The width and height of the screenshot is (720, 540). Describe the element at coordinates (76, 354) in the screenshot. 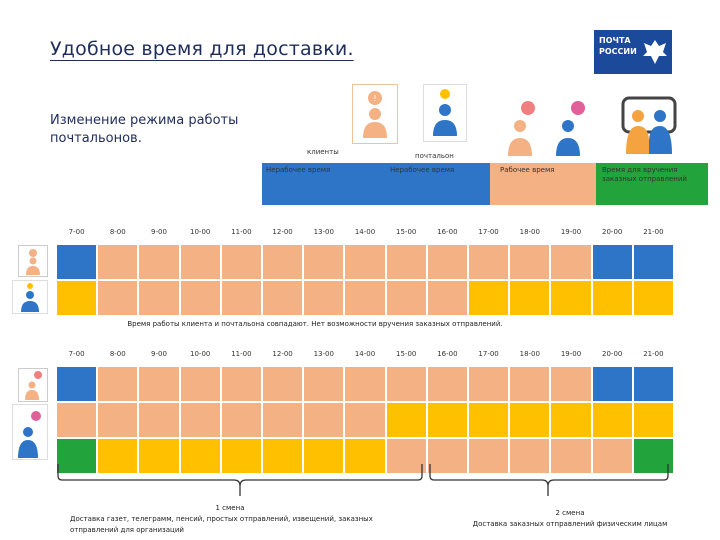

I see `table2-hour-label: 7-00` at that location.